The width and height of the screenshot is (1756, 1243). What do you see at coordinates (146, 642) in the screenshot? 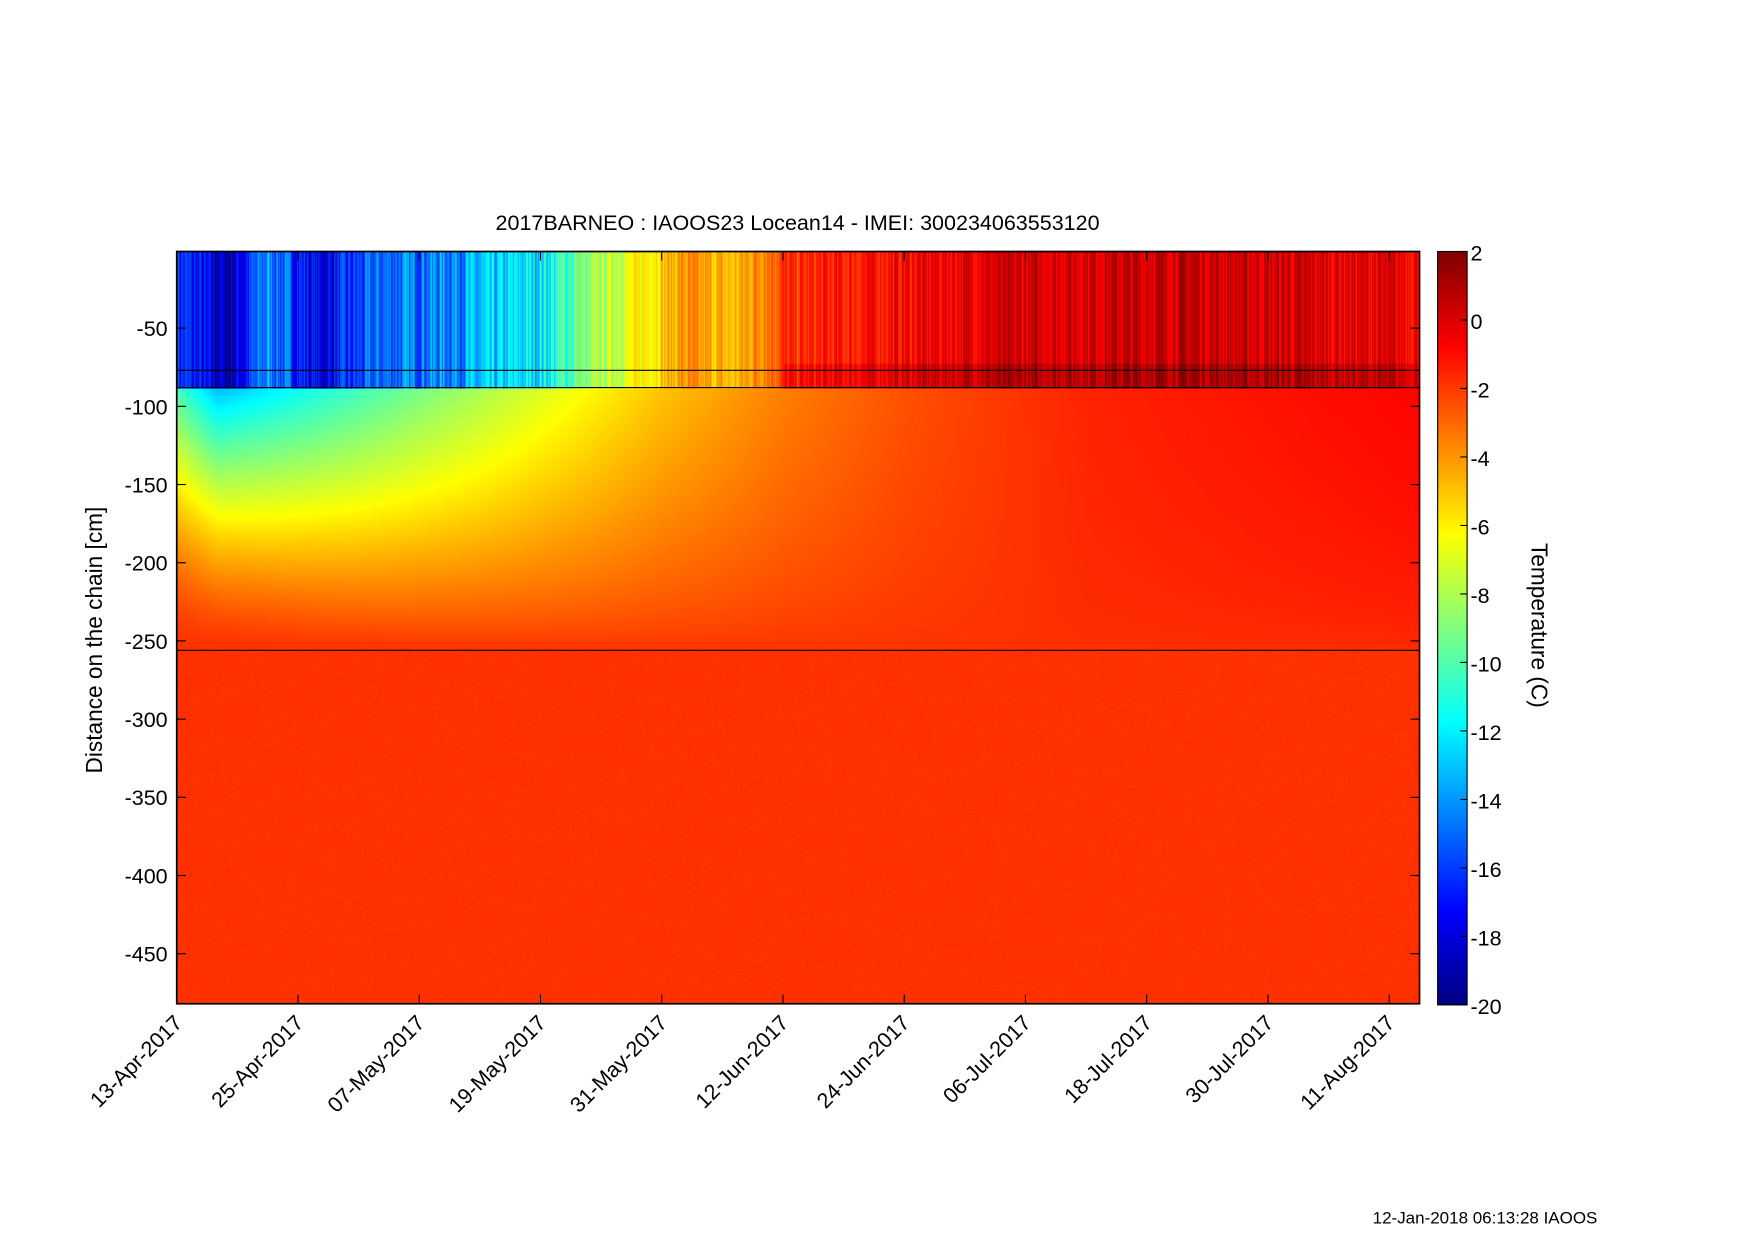
I see `y-tick-label: -250` at bounding box center [146, 642].